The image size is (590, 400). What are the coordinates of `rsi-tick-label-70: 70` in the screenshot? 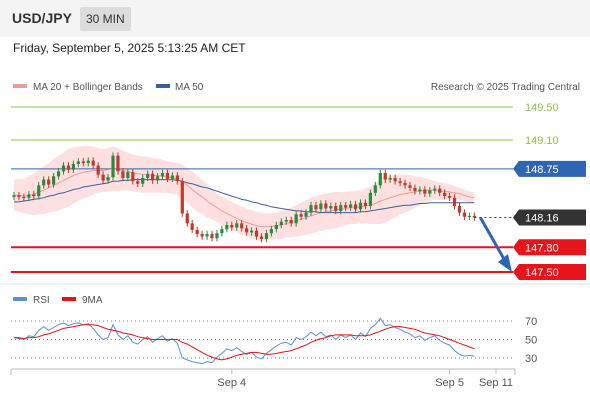 It's located at (531, 322).